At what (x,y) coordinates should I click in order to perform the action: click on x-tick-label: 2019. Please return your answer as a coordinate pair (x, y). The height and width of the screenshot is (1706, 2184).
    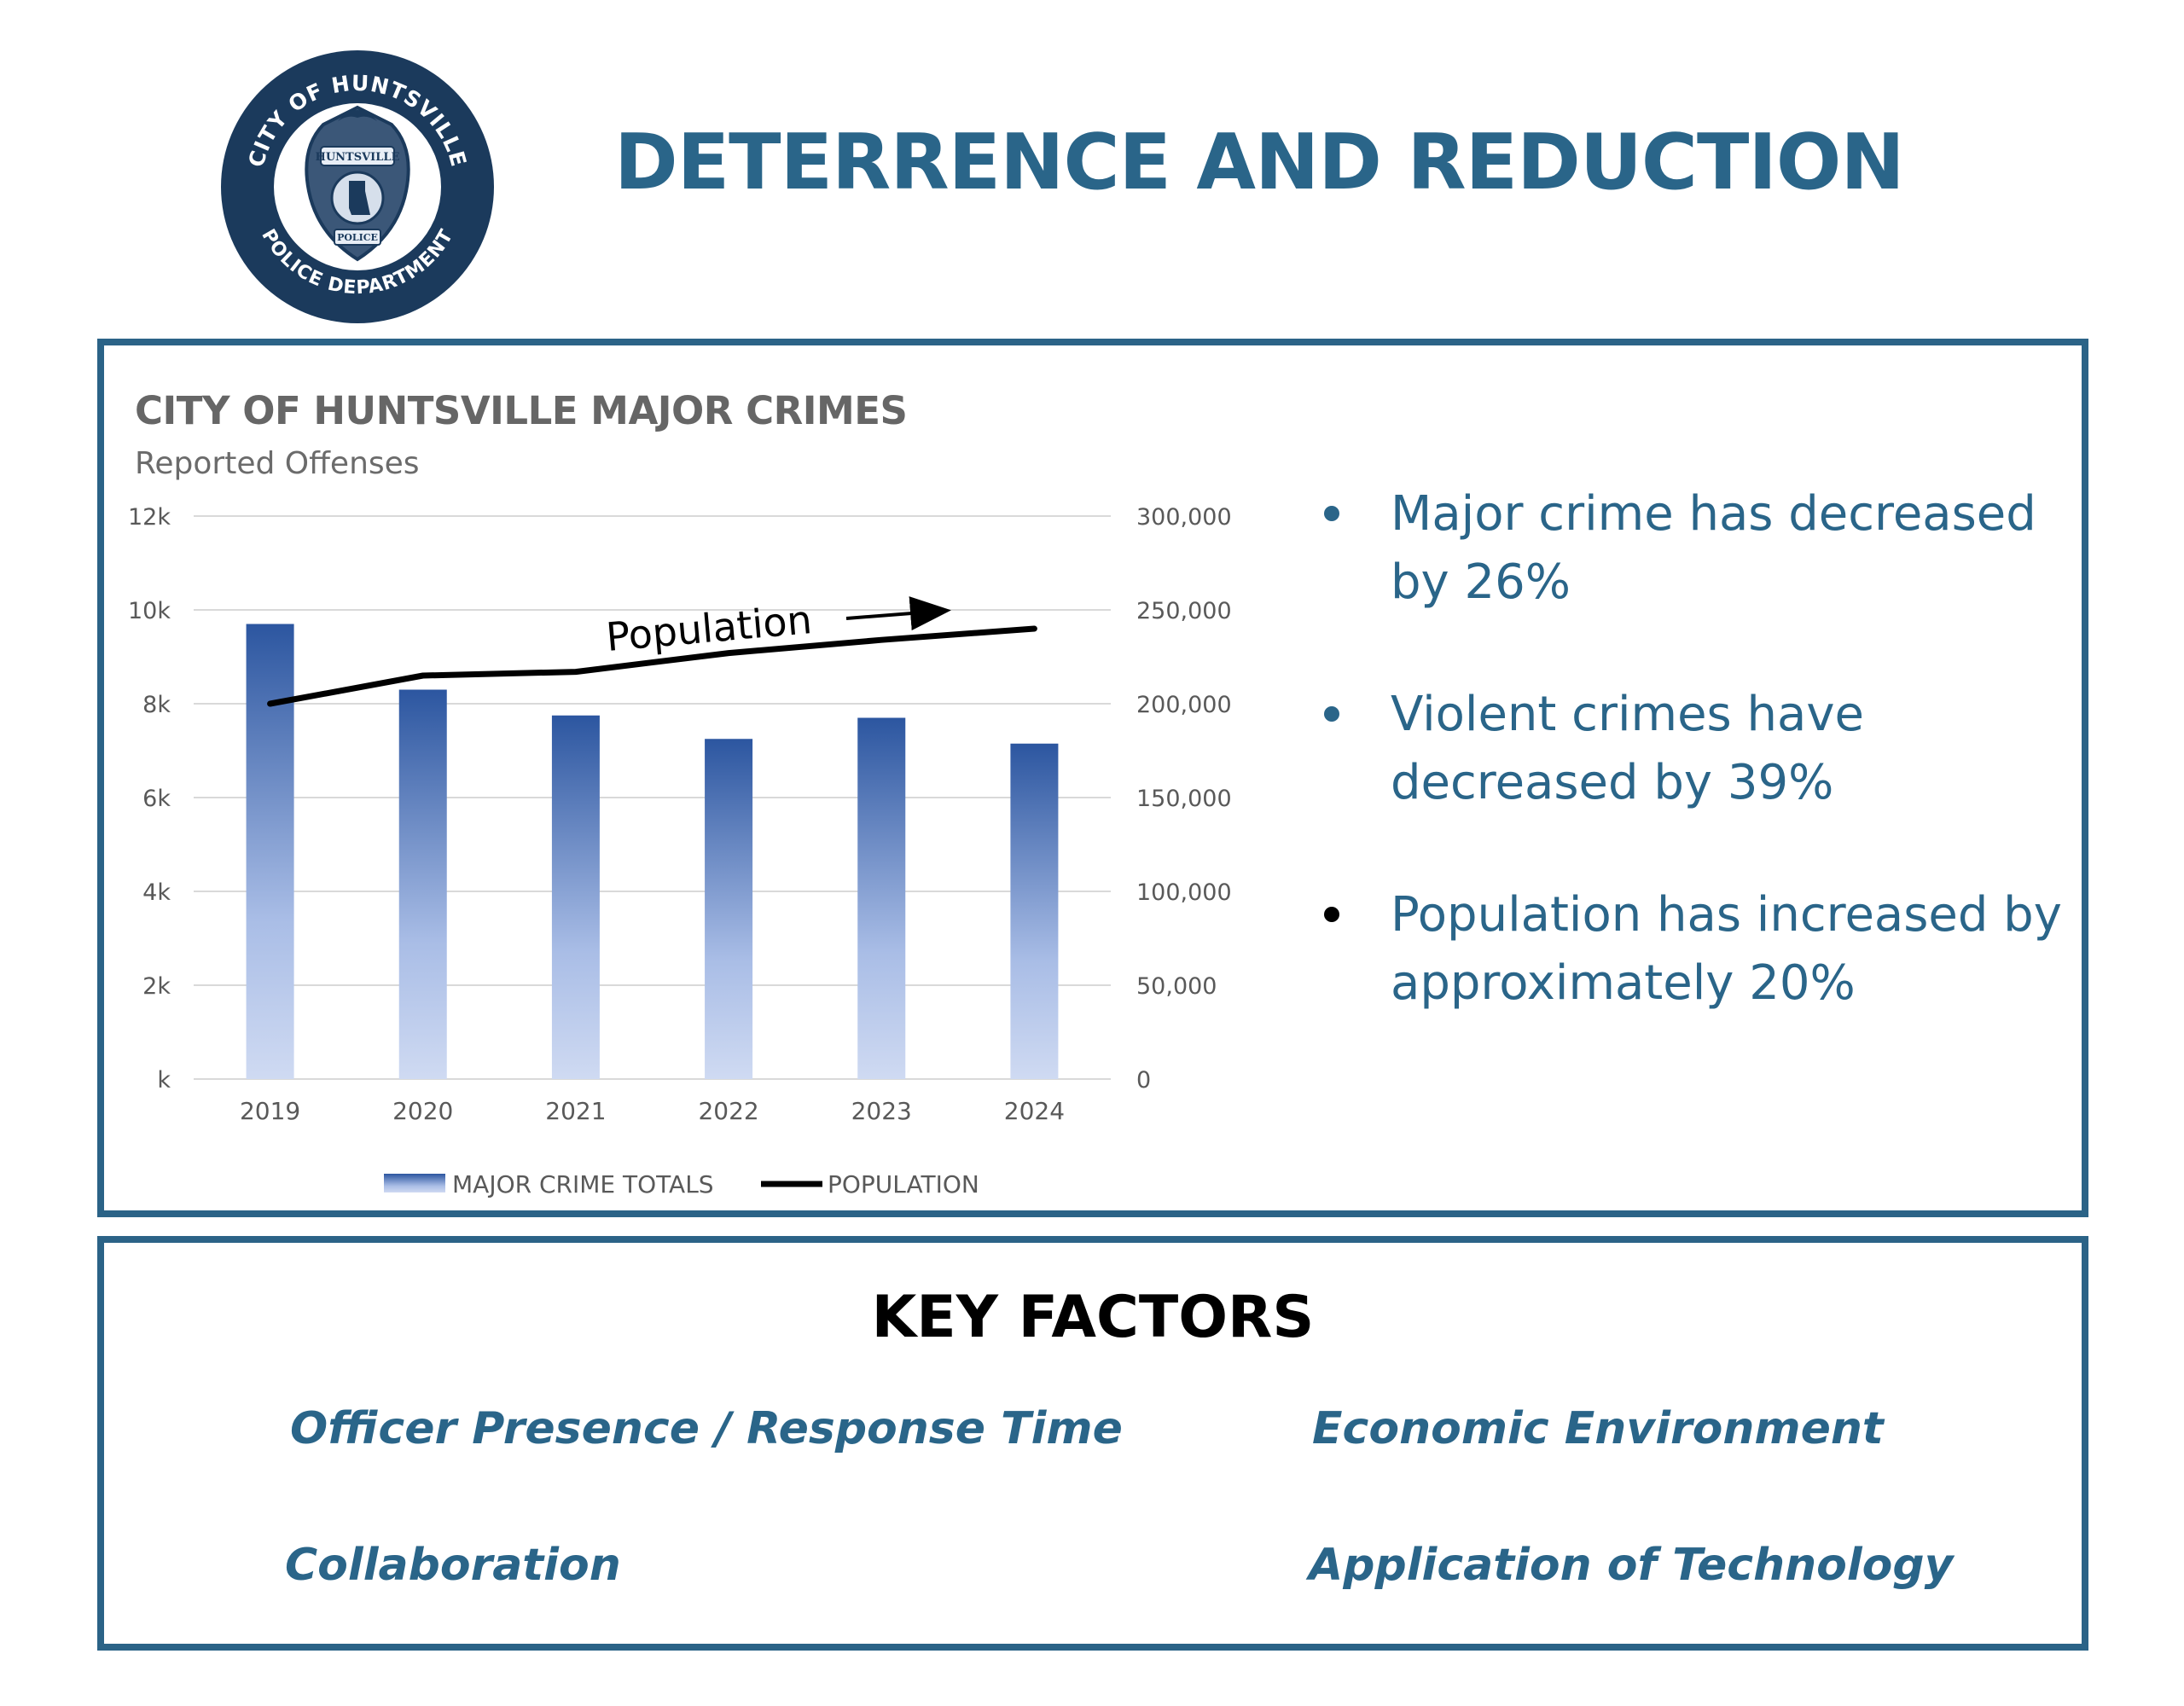
    Looking at the image, I should click on (270, 1111).